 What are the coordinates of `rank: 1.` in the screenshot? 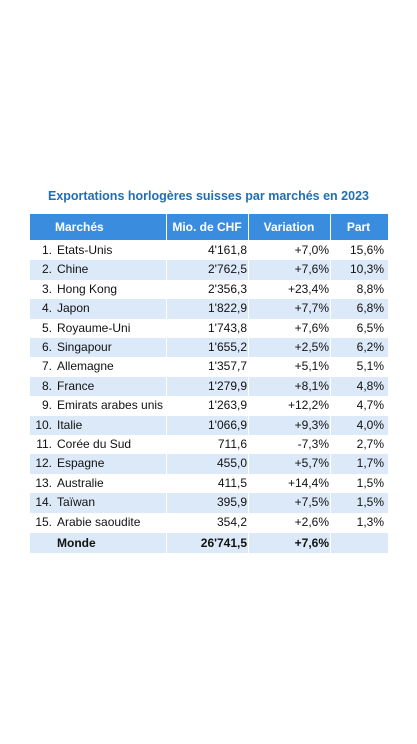 It's located at (46, 250).